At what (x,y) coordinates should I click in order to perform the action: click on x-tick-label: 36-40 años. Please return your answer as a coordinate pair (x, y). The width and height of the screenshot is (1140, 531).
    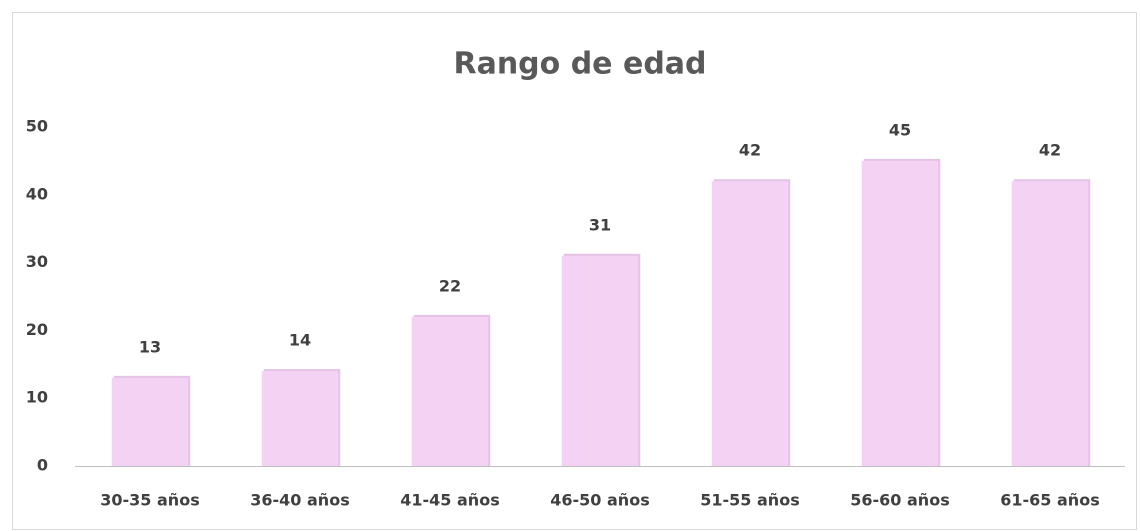
    Looking at the image, I should click on (299, 500).